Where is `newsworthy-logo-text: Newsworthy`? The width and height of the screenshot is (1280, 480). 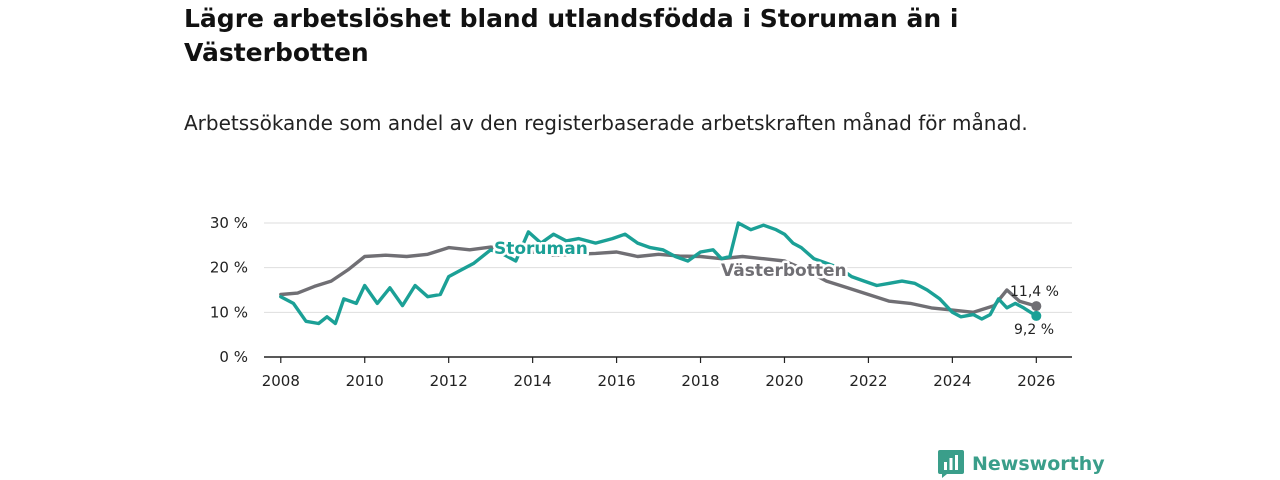
newsworthy-logo-text: Newsworthy is located at coordinates (1038, 464).